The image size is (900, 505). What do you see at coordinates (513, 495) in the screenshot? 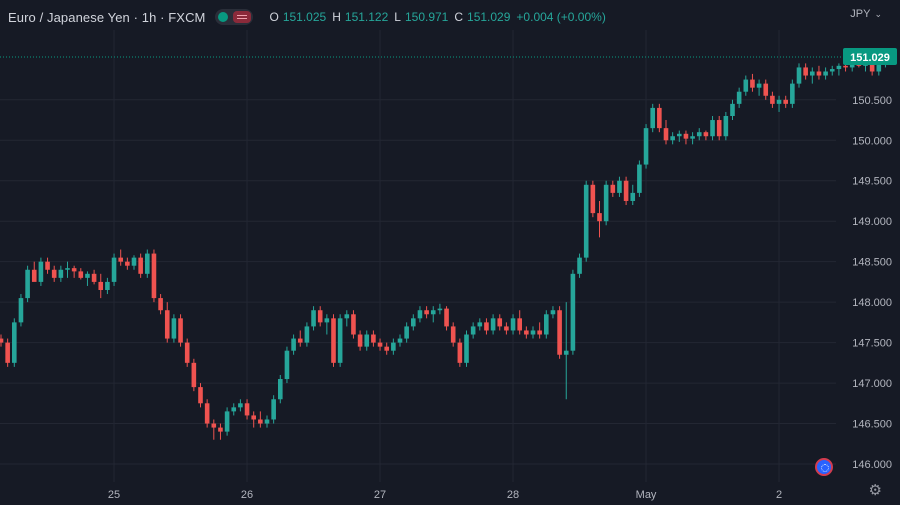
I see `time-tick-label: 28` at bounding box center [513, 495].